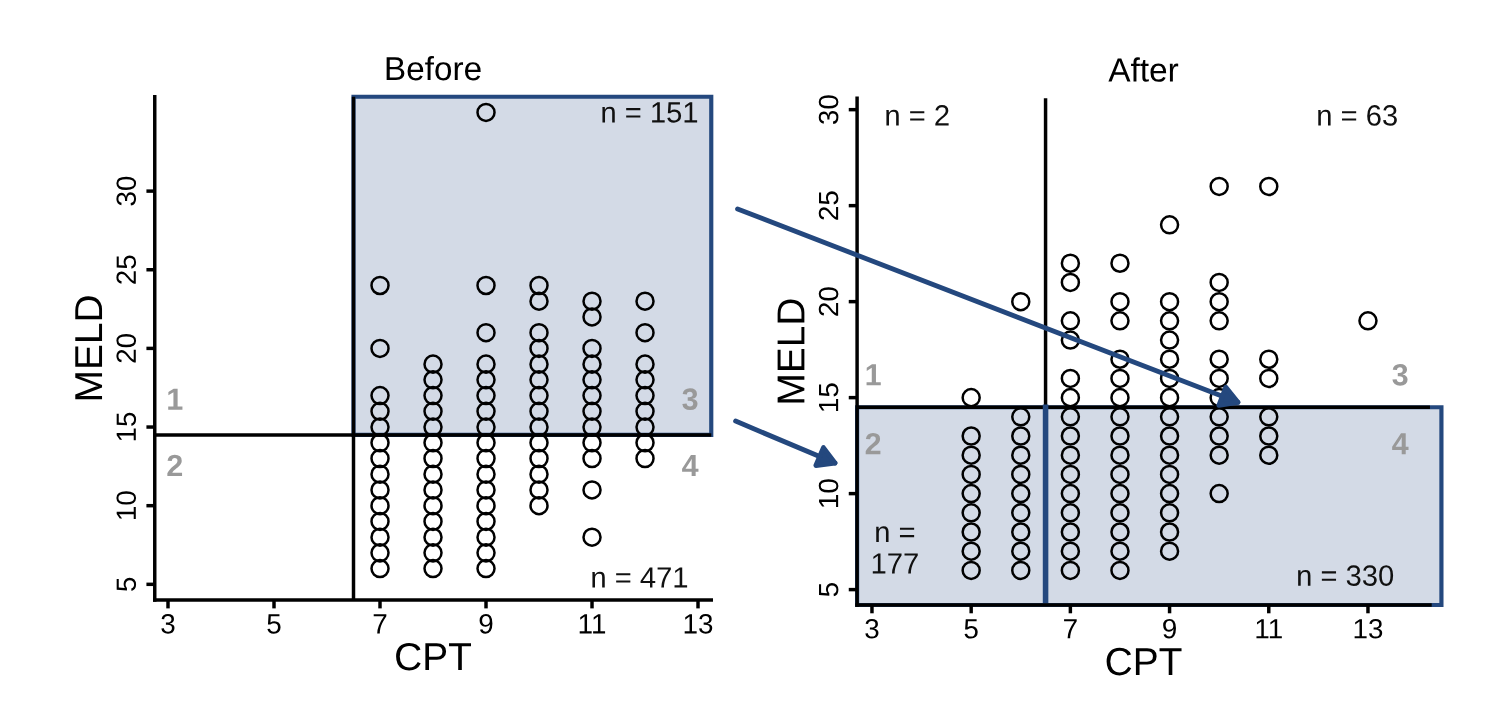 This screenshot has width=1488, height=701. What do you see at coordinates (917, 115) in the screenshot?
I see `annotation: n = 2` at bounding box center [917, 115].